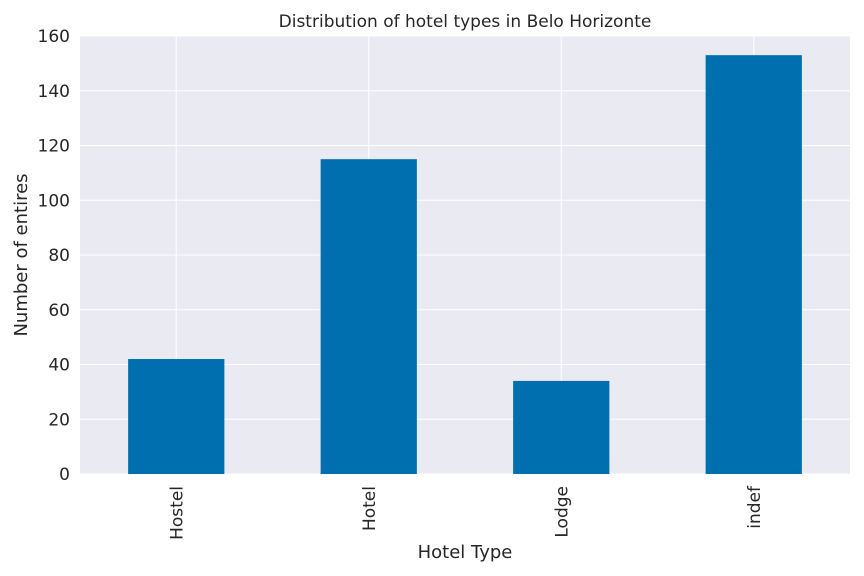  I want to click on y-tick-label: 20, so click(59, 420).